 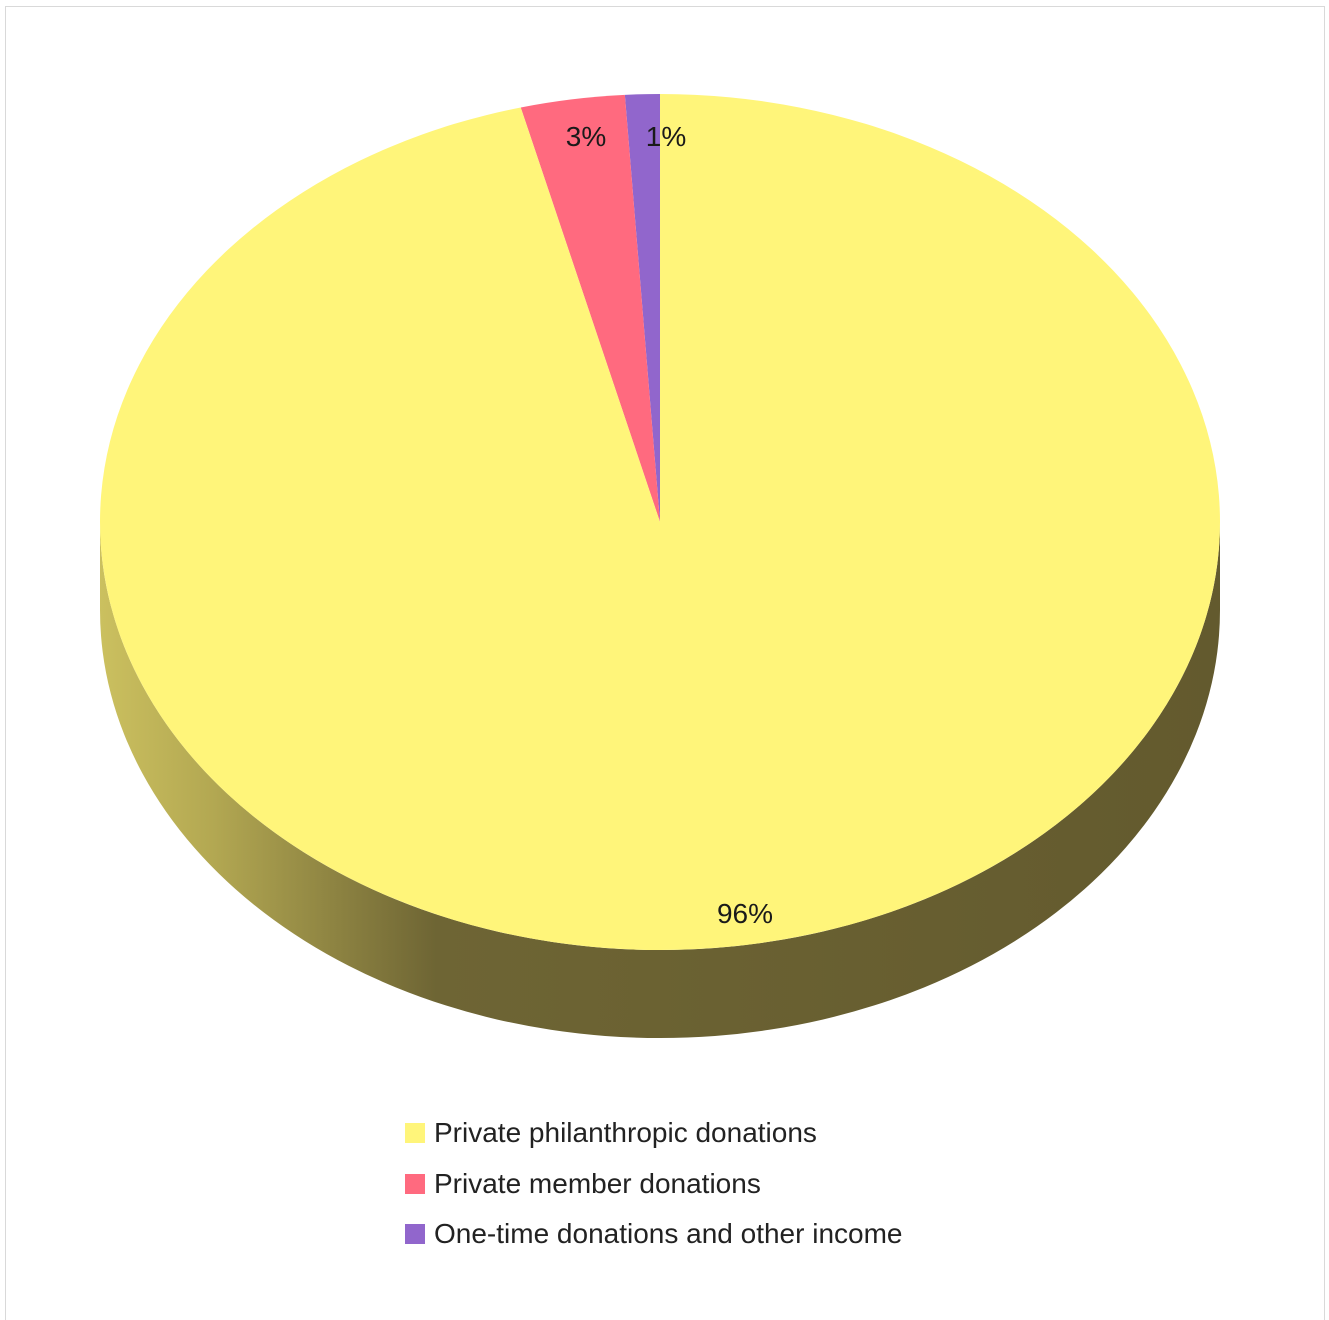 I want to click on legend-label-private-philanthropic: Private philanthropic donations, so click(x=625, y=1133).